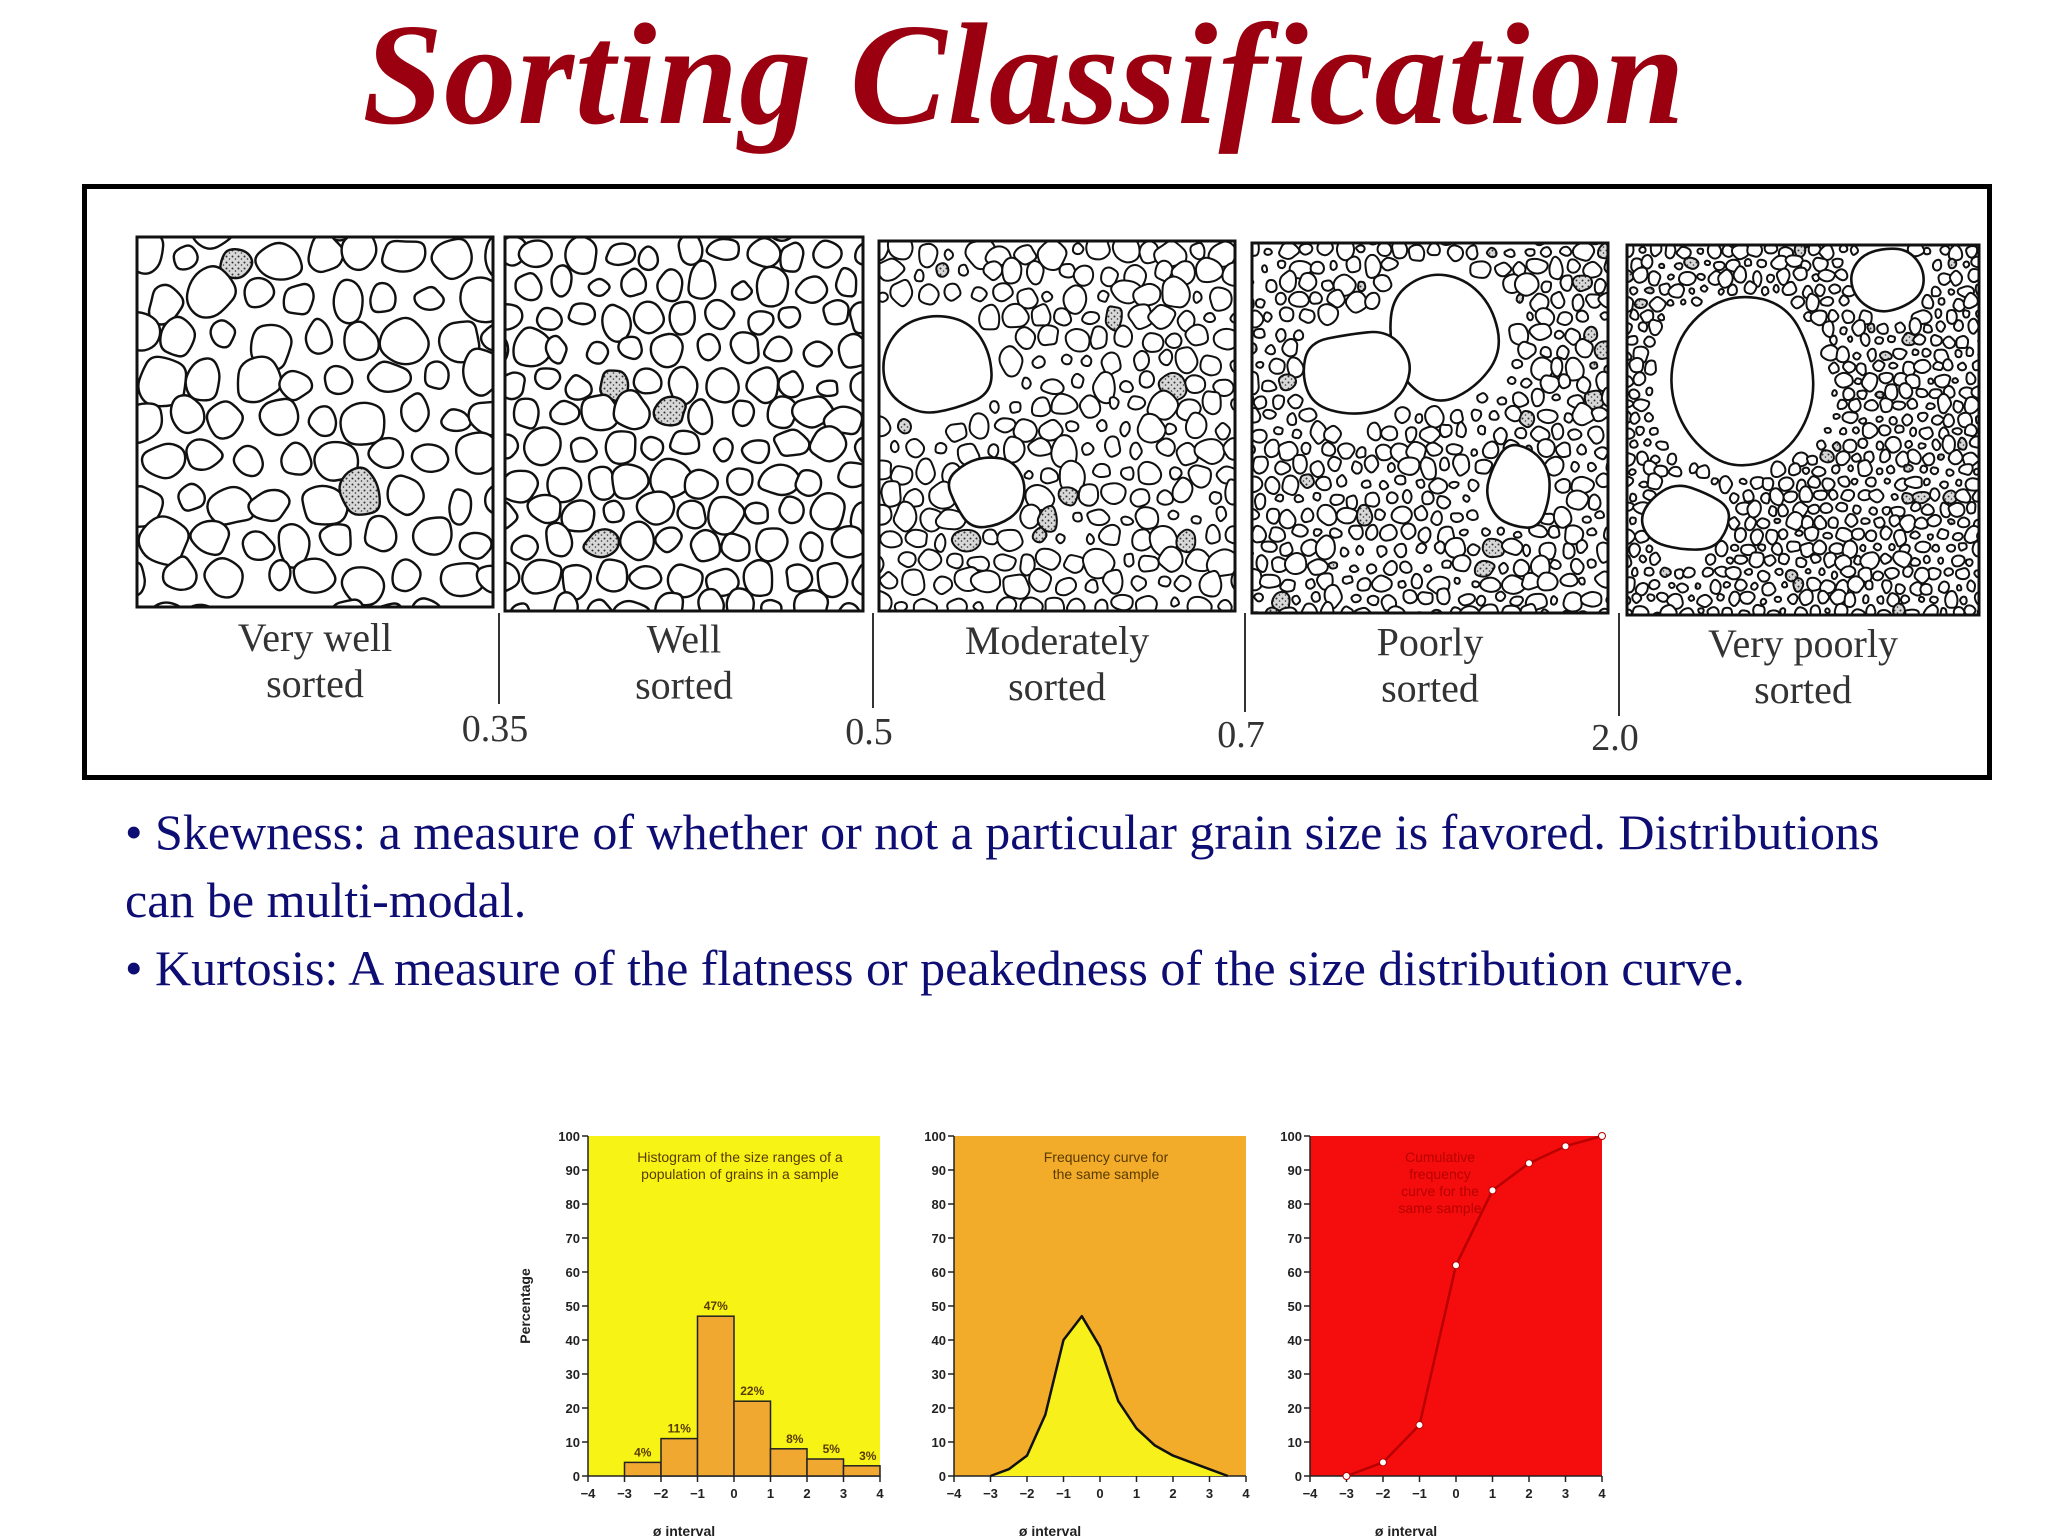  Describe the element at coordinates (1474, 1306) in the screenshot. I see `cumulative-curve` at that location.